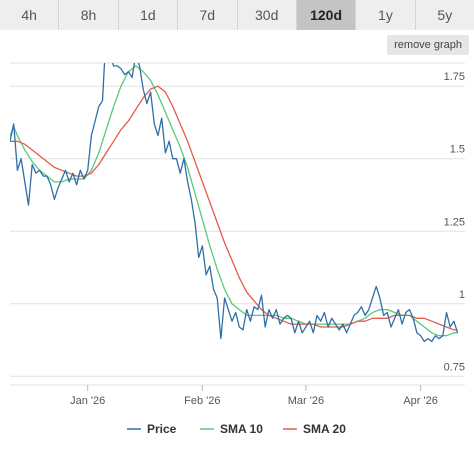 The width and height of the screenshot is (474, 455). What do you see at coordinates (444, 15) in the screenshot?
I see `range-tab-5y: 5y` at bounding box center [444, 15].